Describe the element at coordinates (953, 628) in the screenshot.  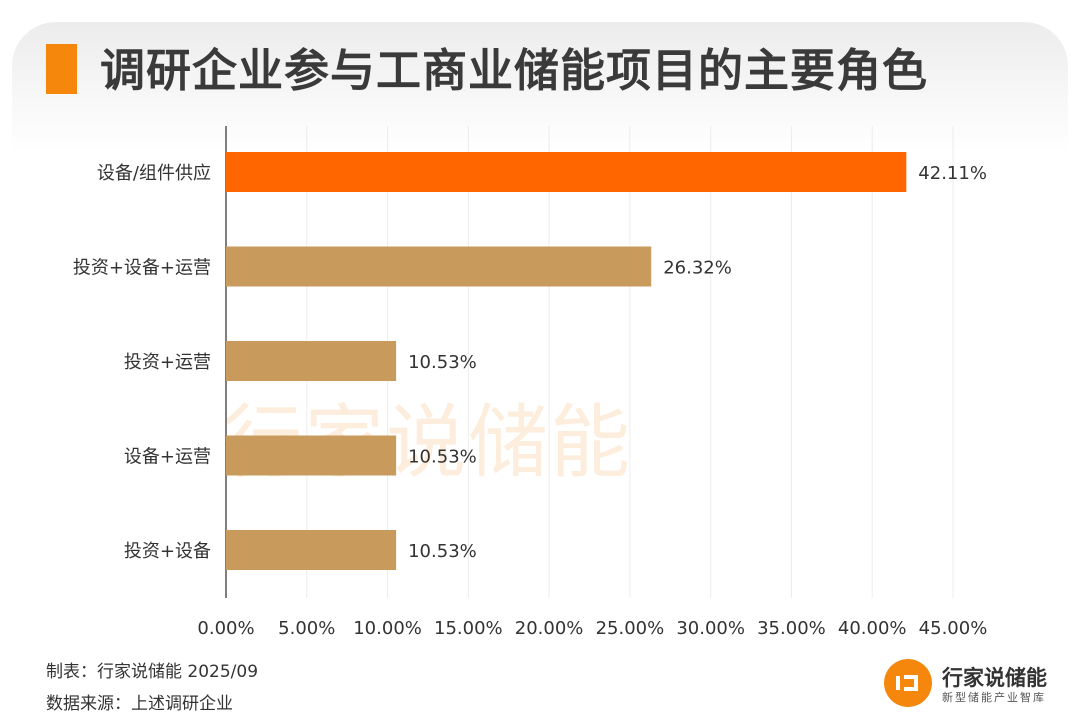
I see `x-tick-label: 45.00%` at that location.